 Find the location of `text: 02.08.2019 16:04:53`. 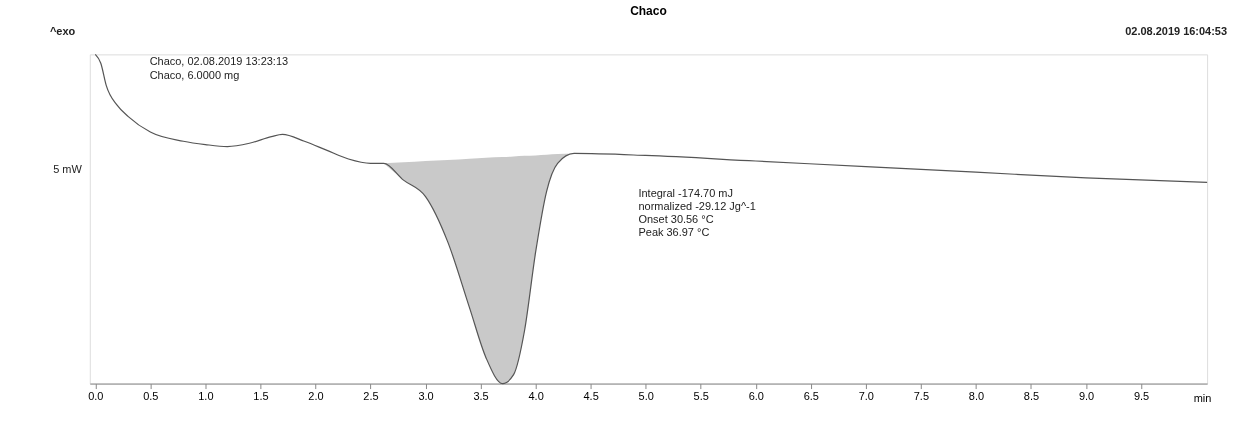

text: 02.08.2019 16:04:53 is located at coordinates (1176, 31).